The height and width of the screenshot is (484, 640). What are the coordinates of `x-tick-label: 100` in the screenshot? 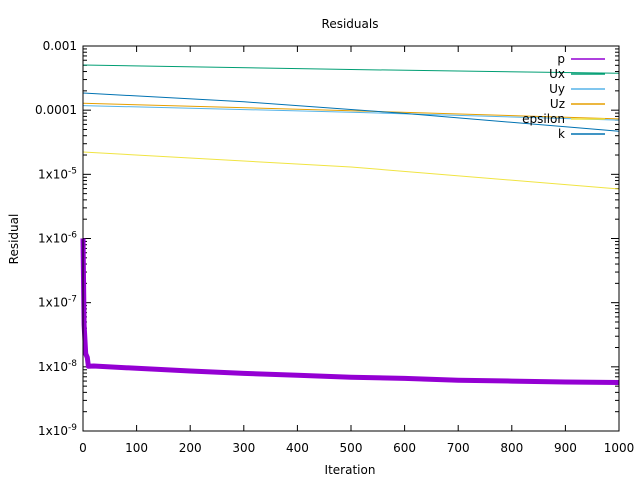 It's located at (136, 448).